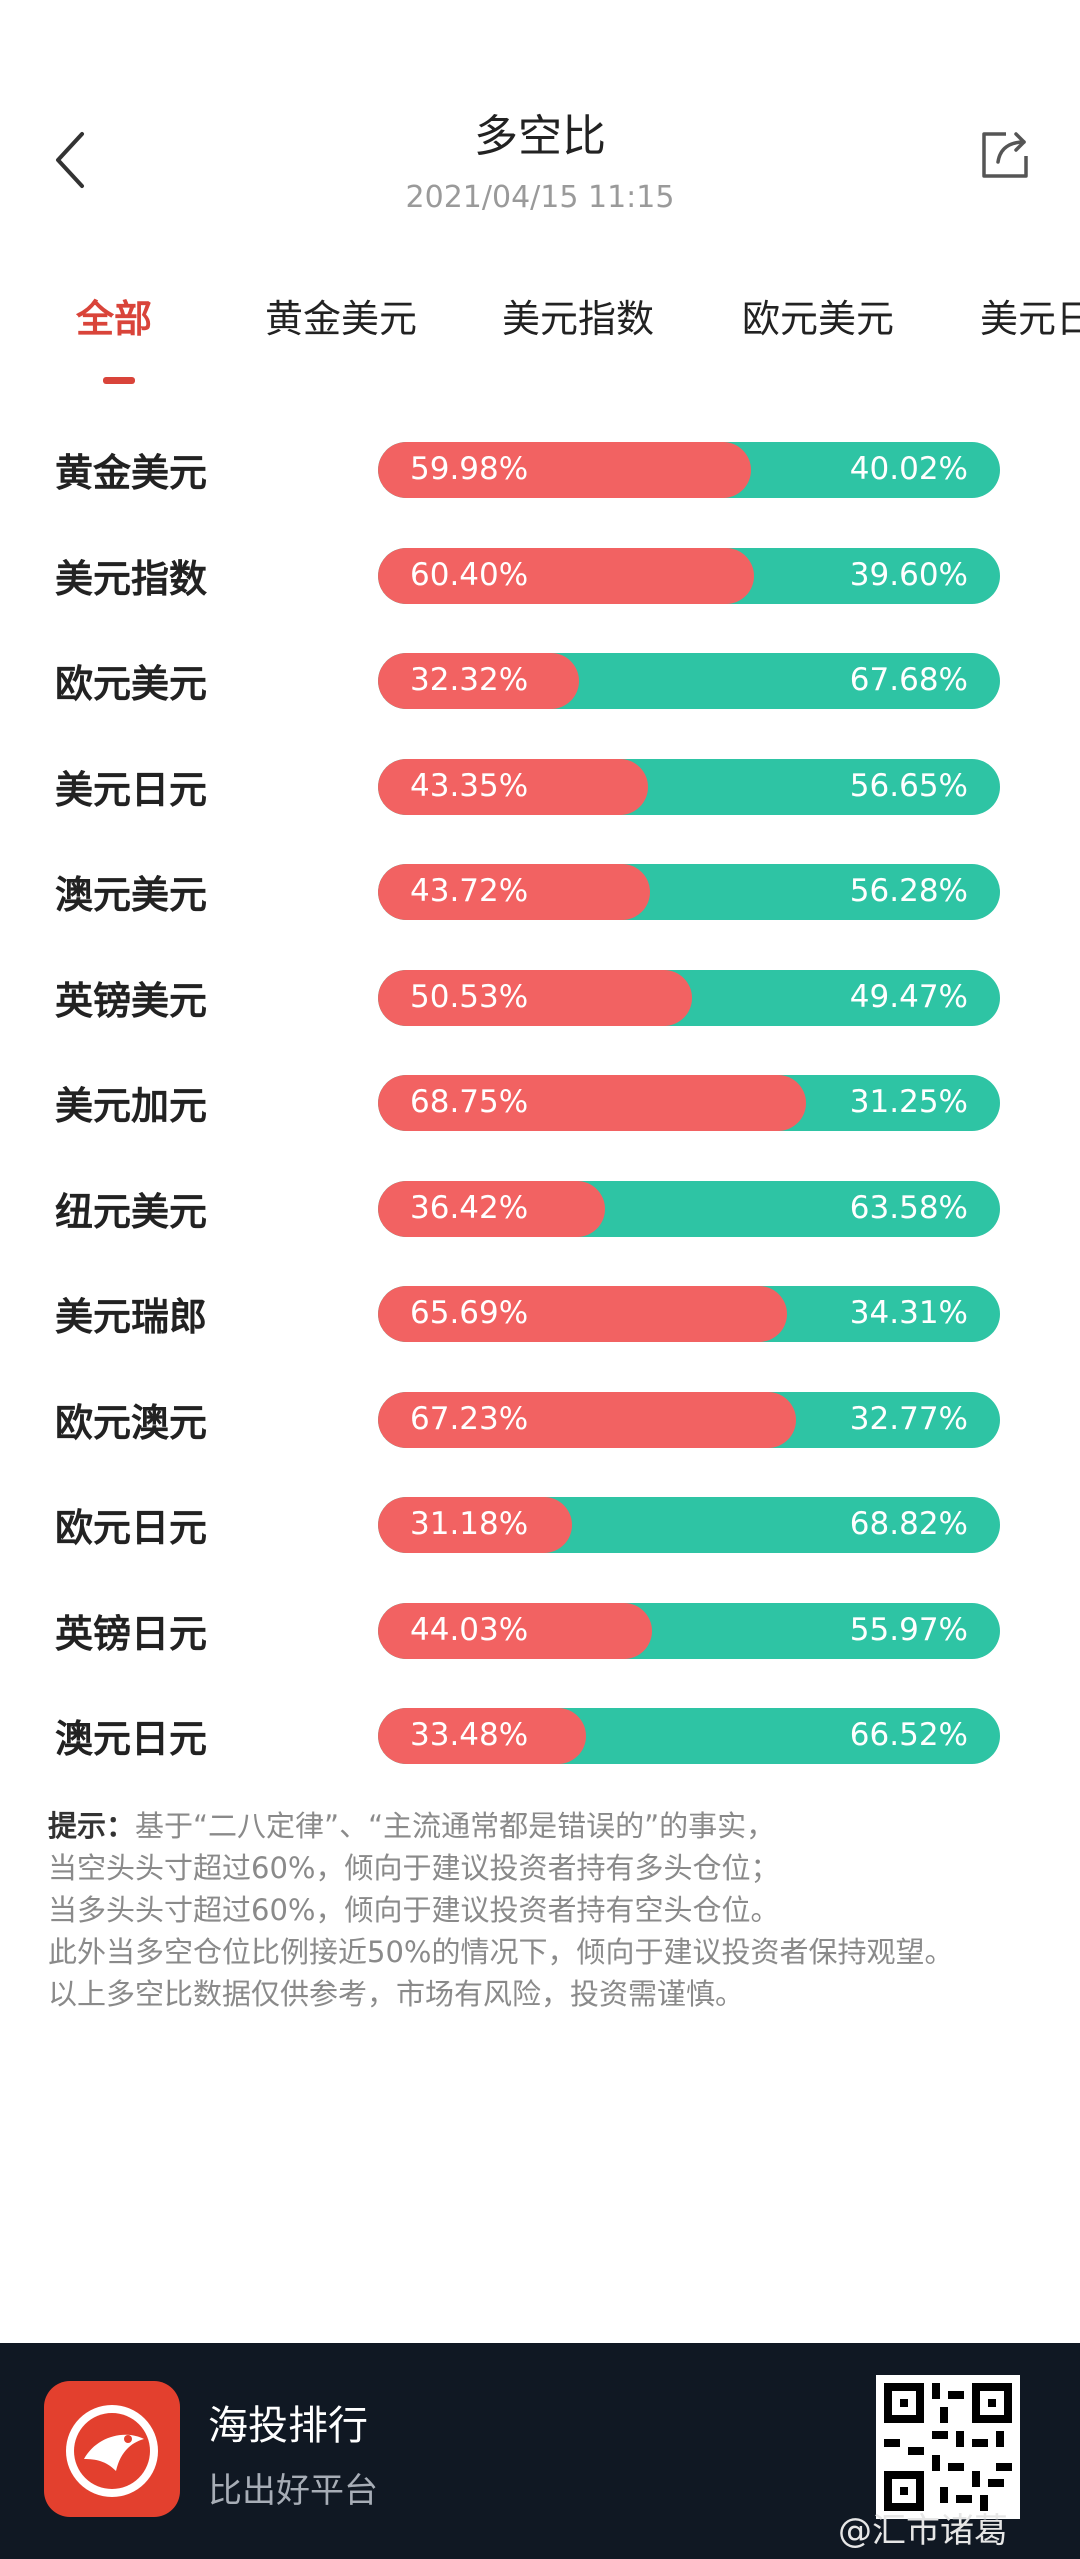 This screenshot has width=1080, height=2559. I want to click on short-percent: 55.97%, so click(908, 1629).